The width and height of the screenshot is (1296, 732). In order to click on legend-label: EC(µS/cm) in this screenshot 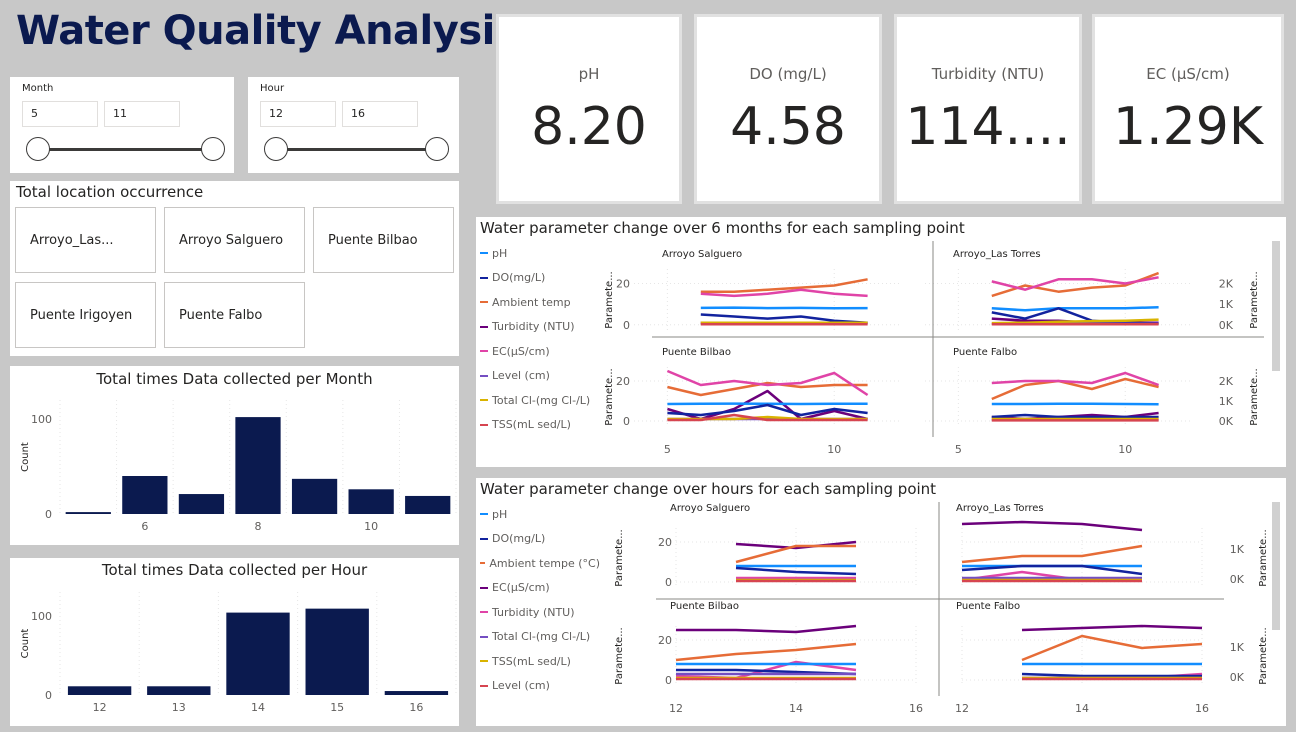, I will do `click(521, 351)`.